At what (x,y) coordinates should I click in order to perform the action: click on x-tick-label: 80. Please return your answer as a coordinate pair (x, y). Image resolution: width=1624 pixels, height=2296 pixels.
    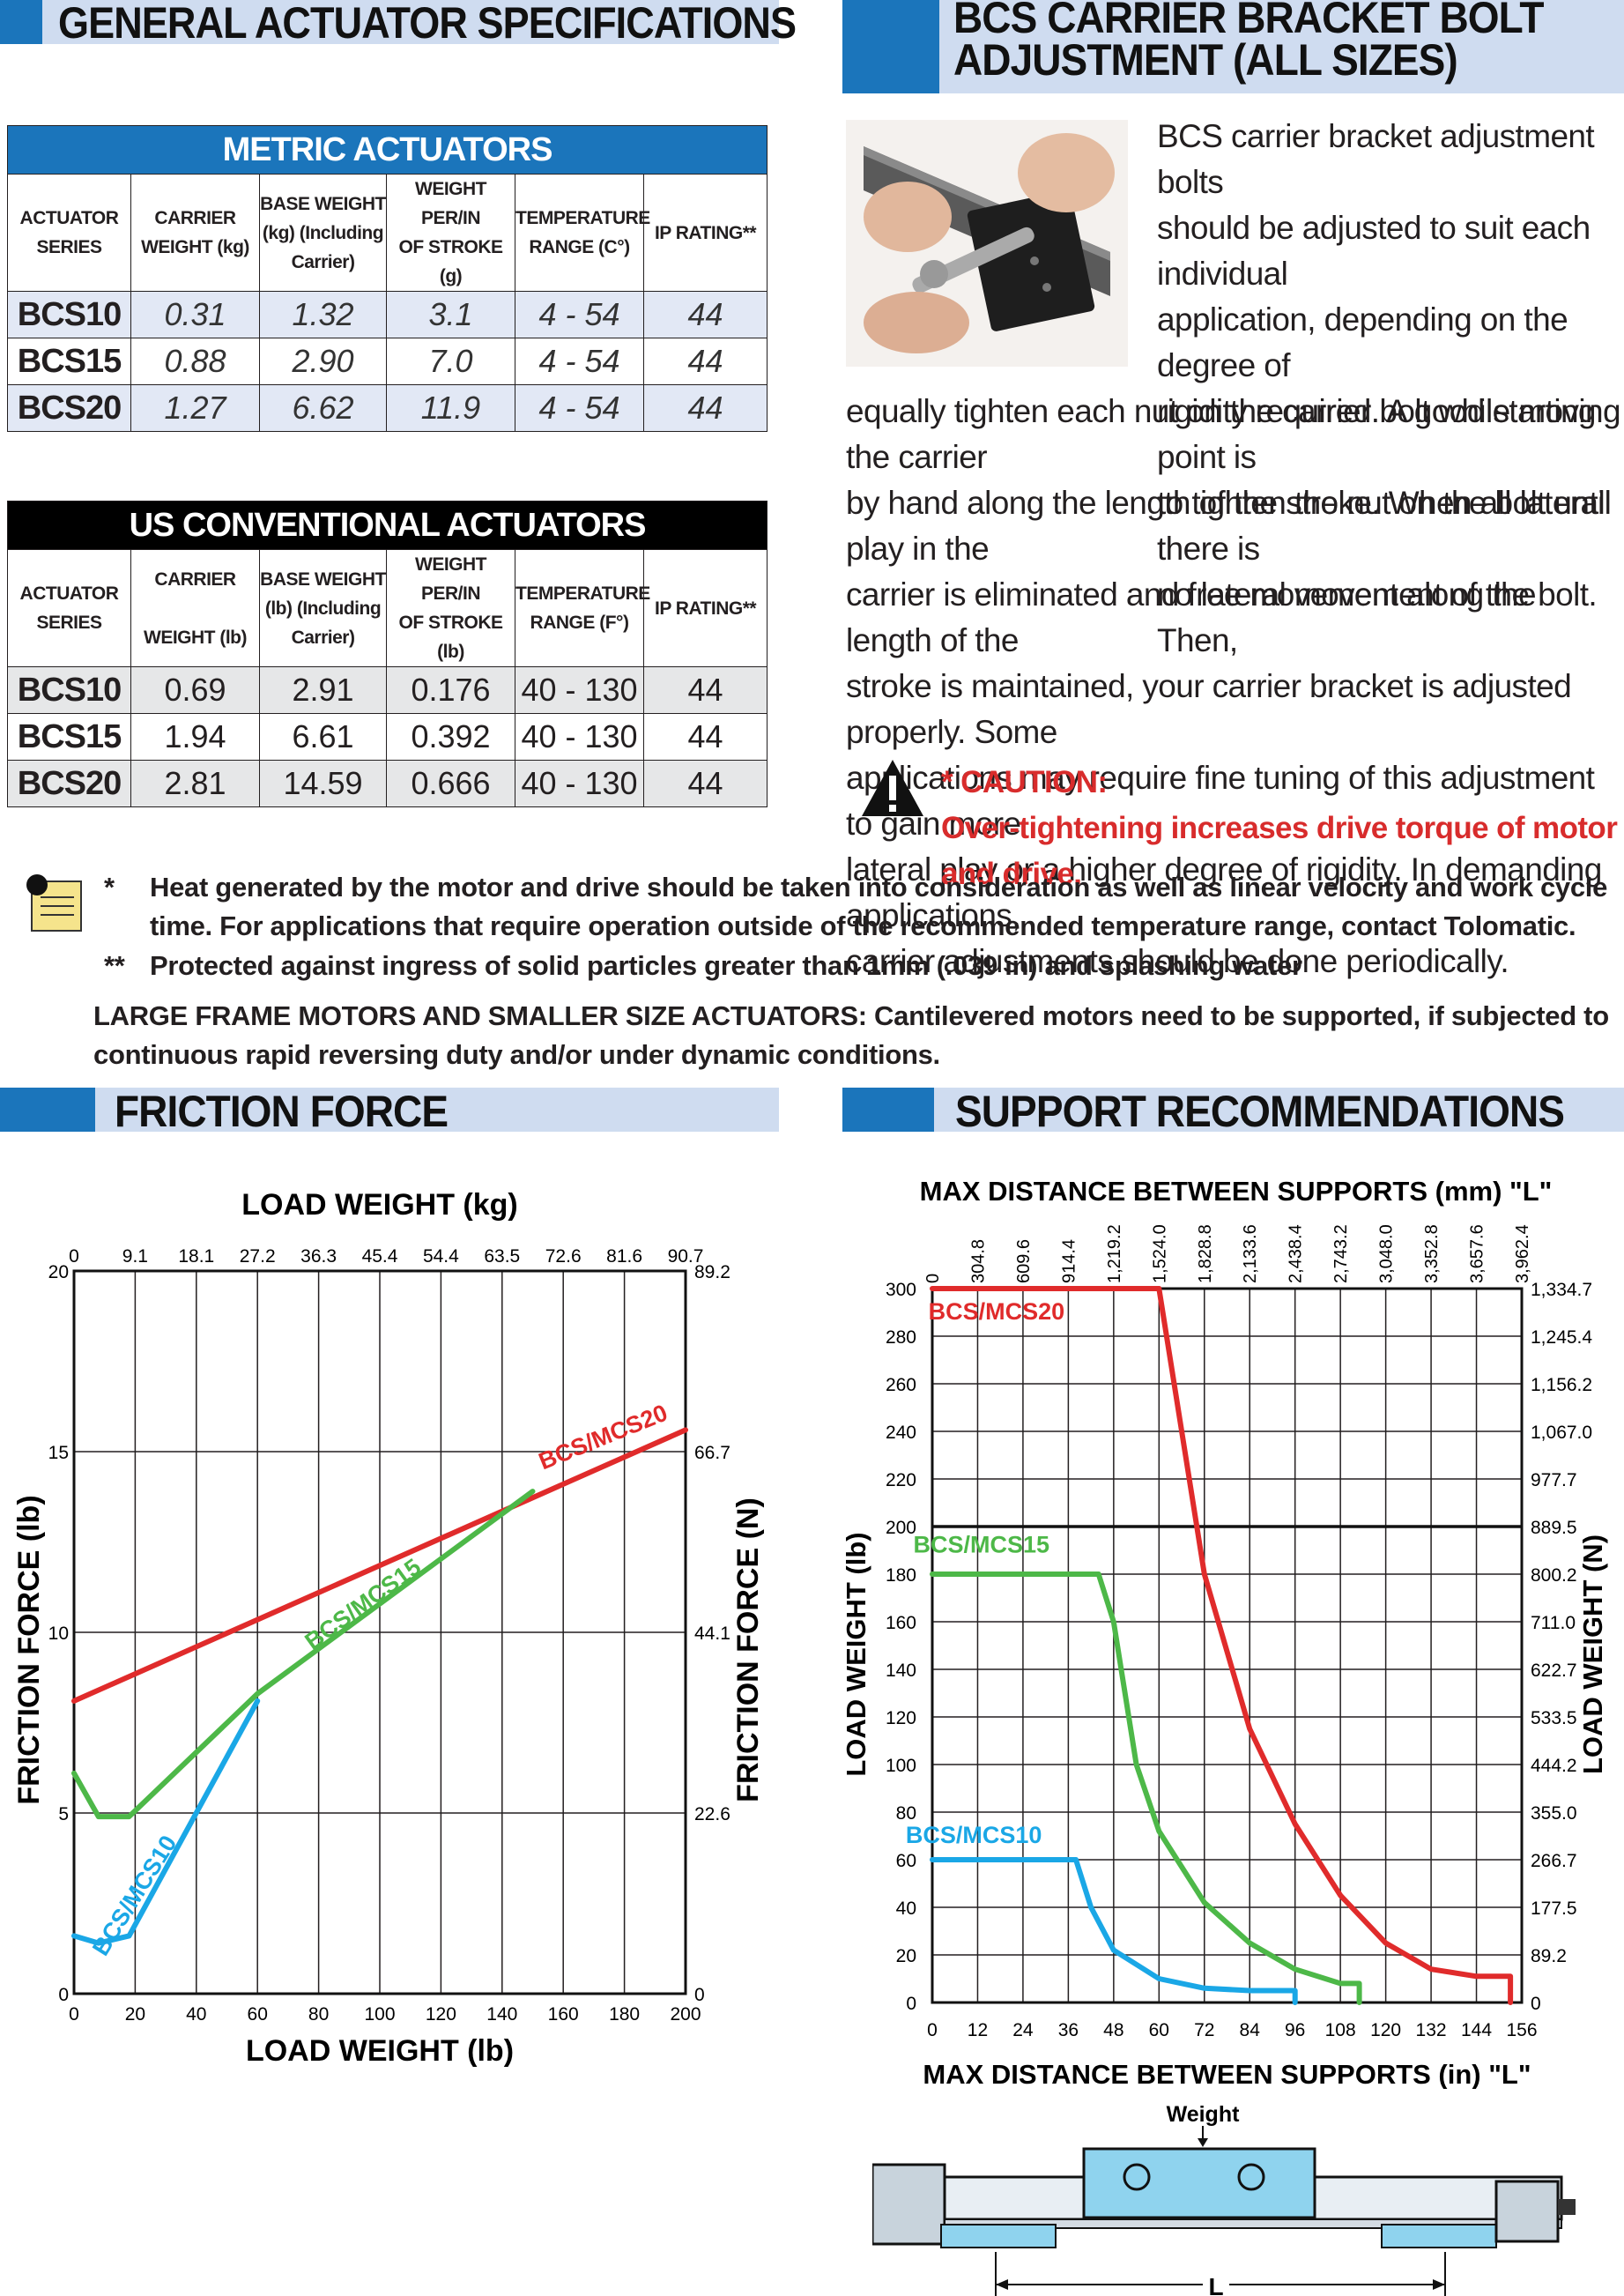
    Looking at the image, I should click on (318, 2014).